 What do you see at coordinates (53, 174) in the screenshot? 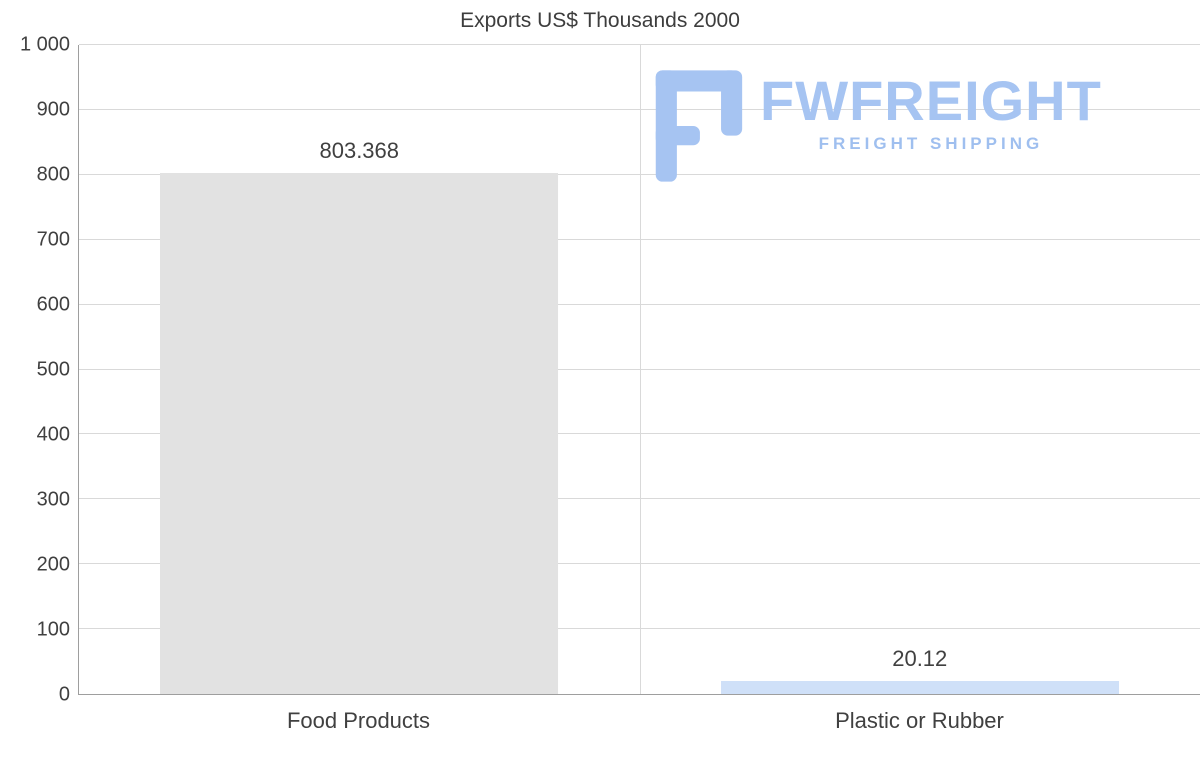
I see `y-tick-label: 800` at bounding box center [53, 174].